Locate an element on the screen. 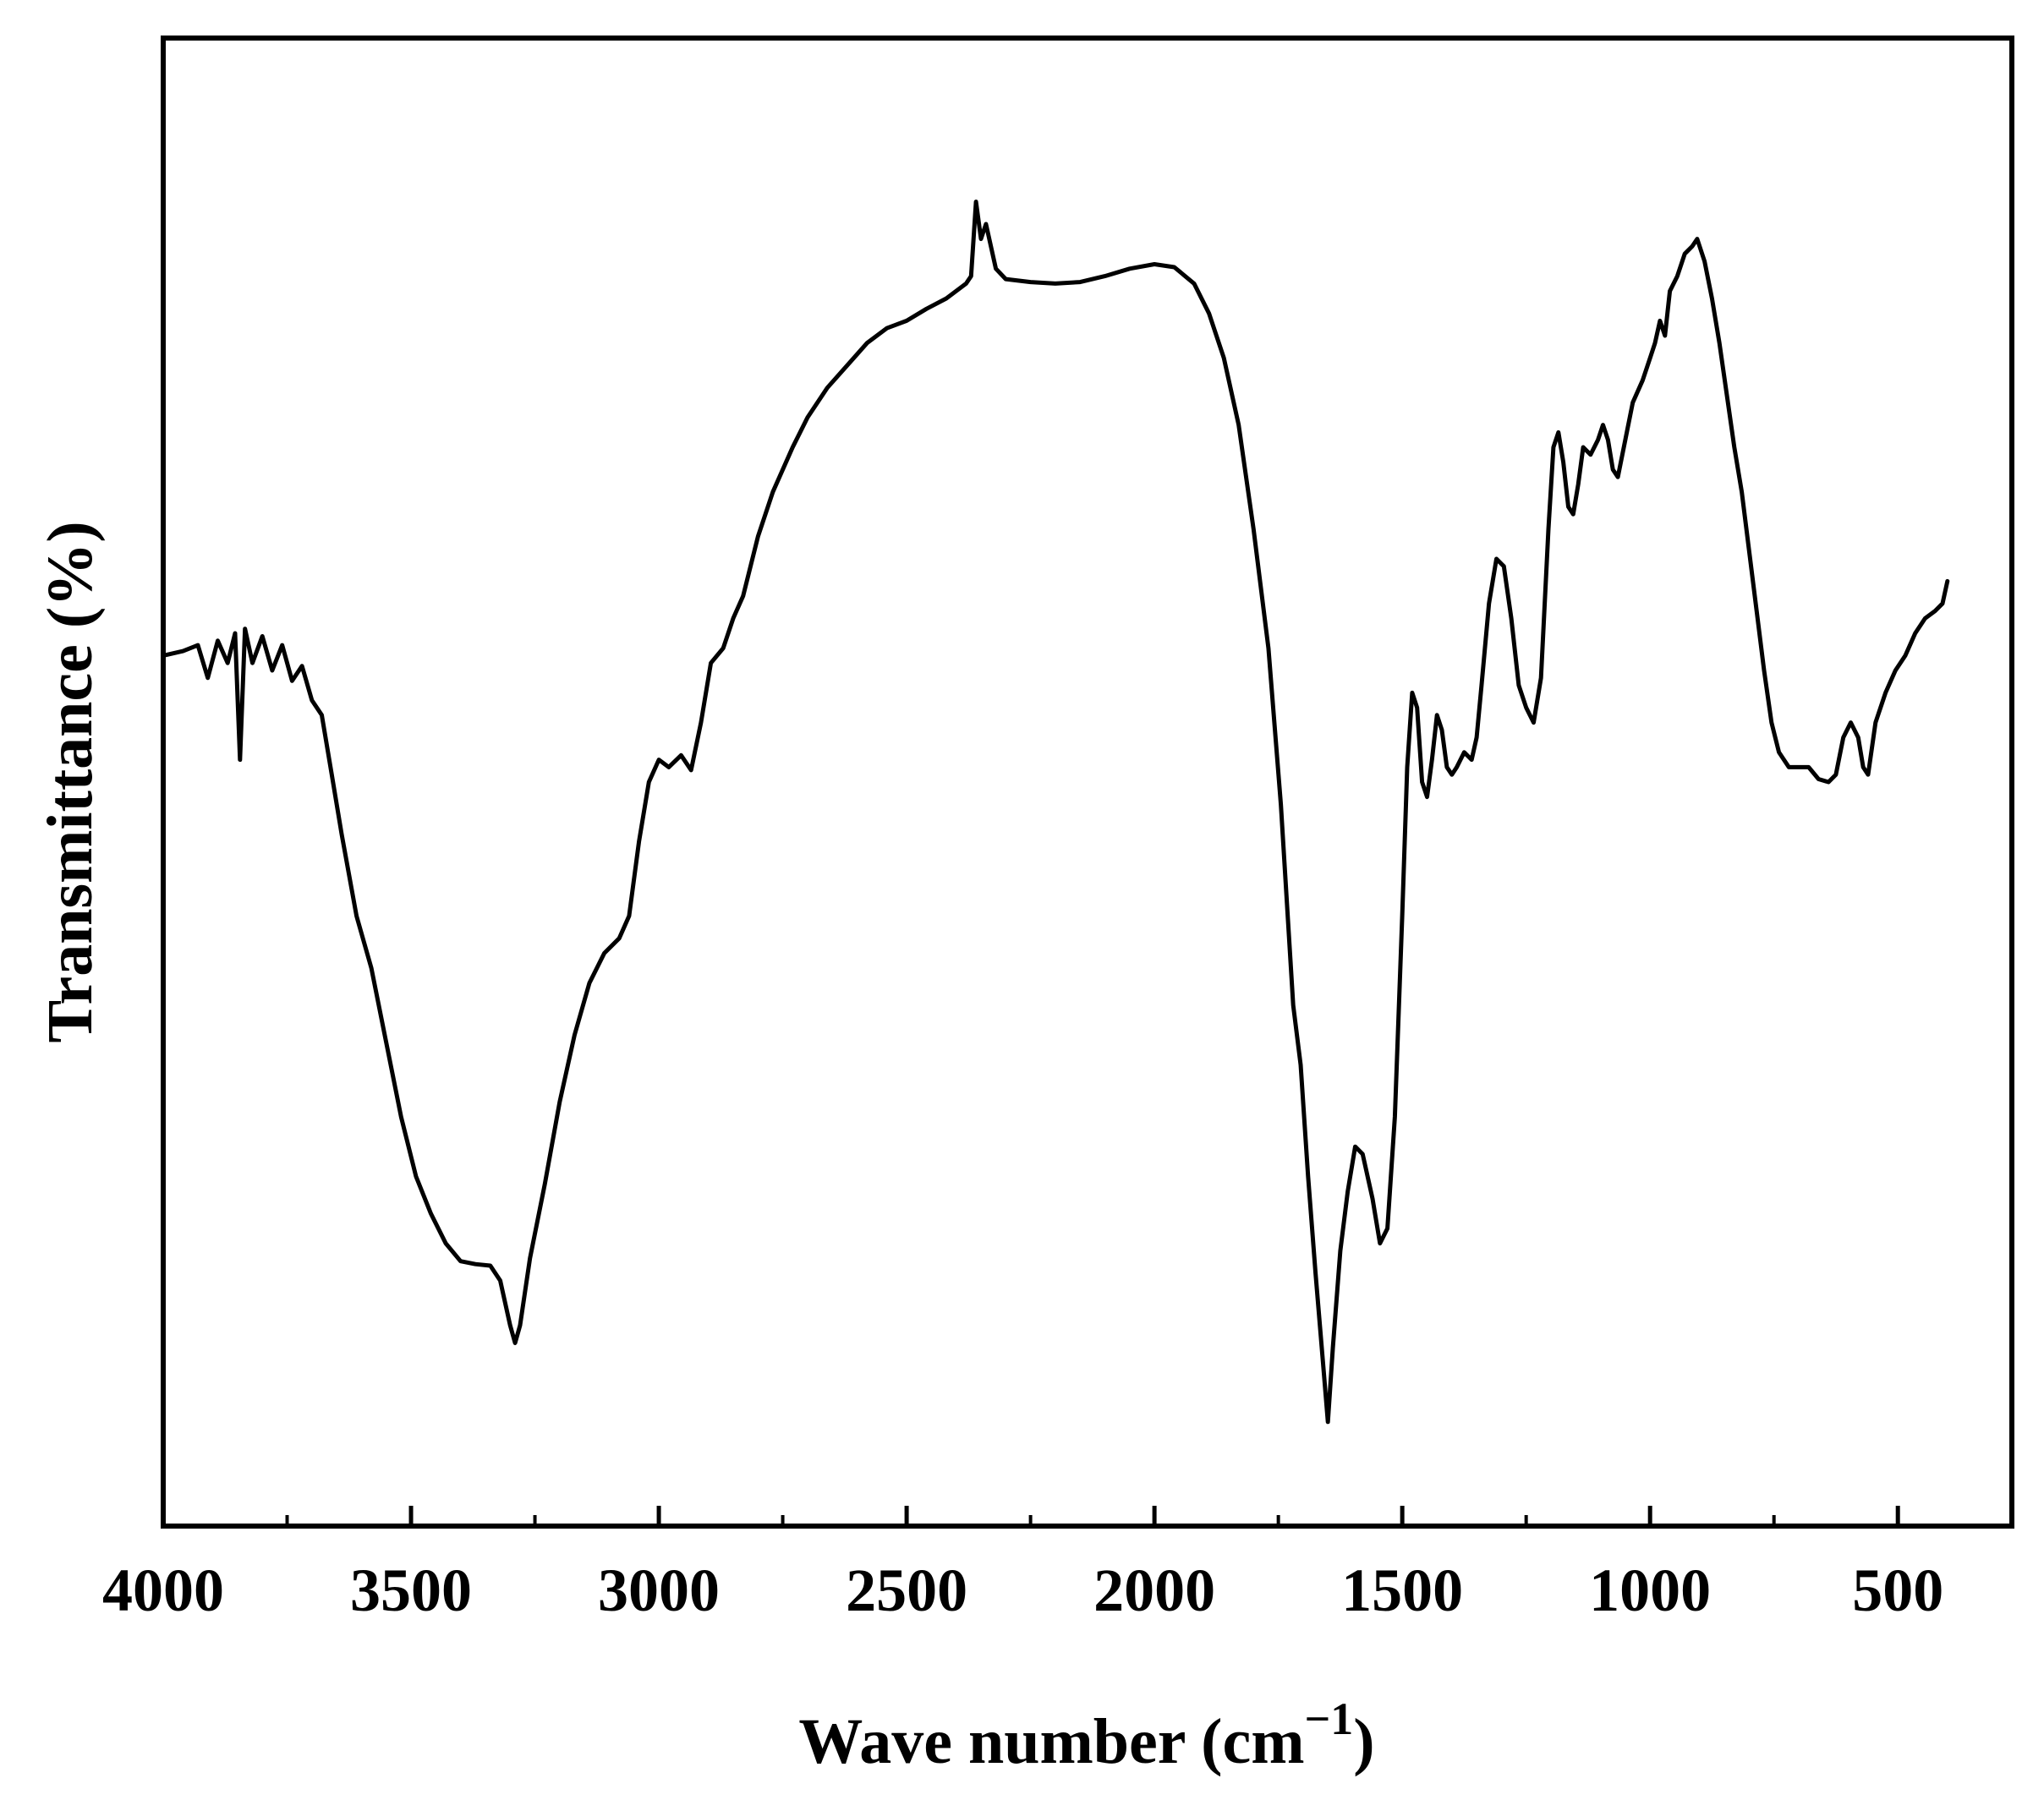 This screenshot has width=2044, height=1800. x-tick-label-2500: 2500 is located at coordinates (906, 1590).